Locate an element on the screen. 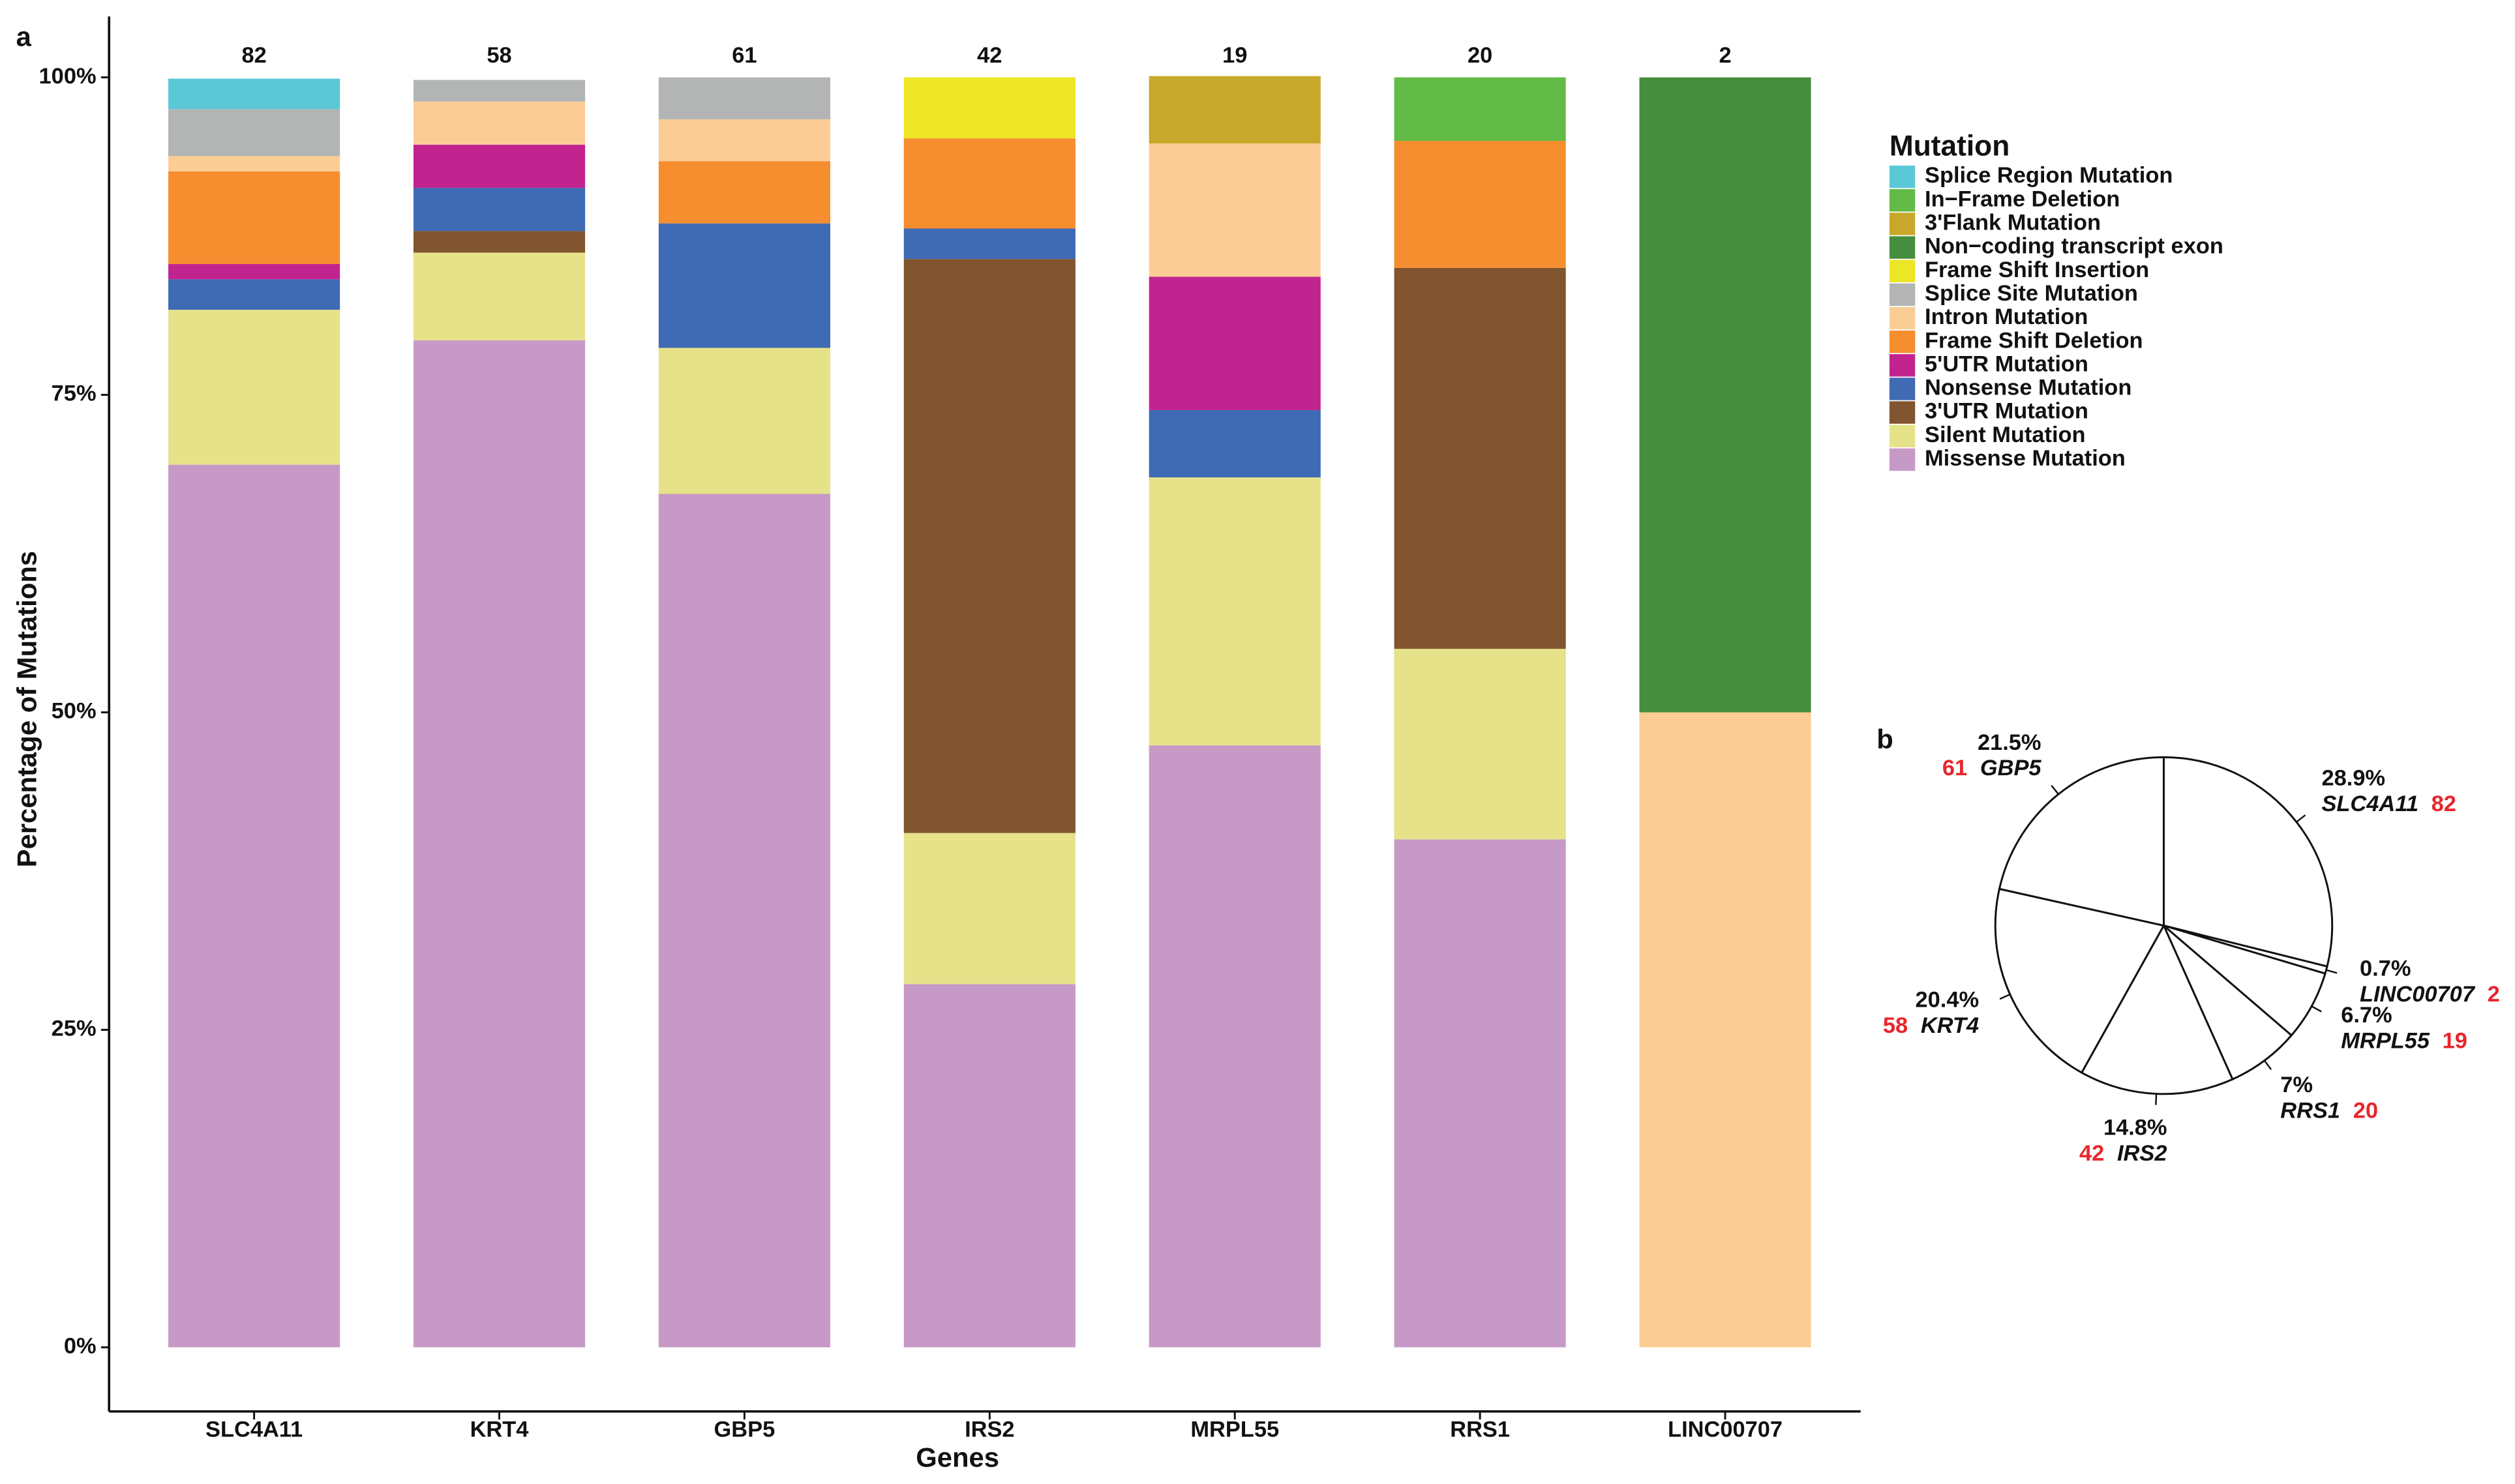 This screenshot has width=2515, height=1484. pie-category-label: LINC00707 2 is located at coordinates (2430, 994).